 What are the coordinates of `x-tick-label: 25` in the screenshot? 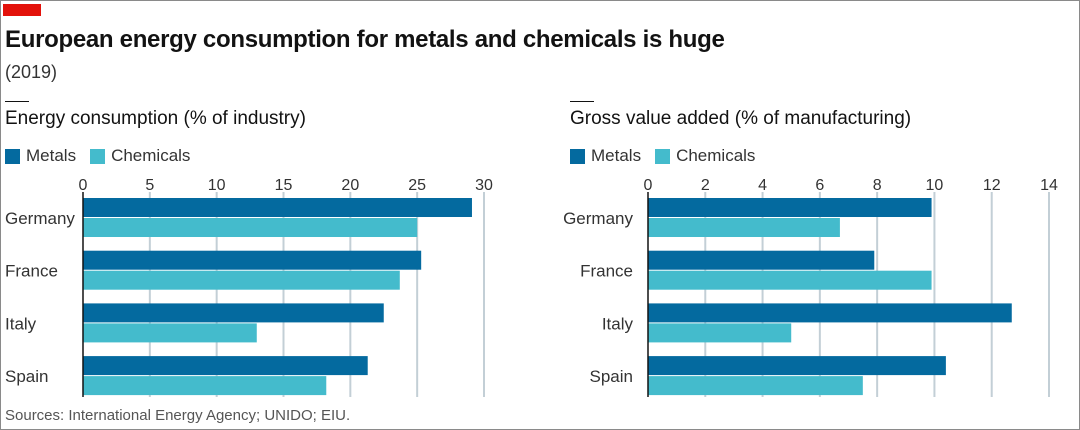 It's located at (417, 185).